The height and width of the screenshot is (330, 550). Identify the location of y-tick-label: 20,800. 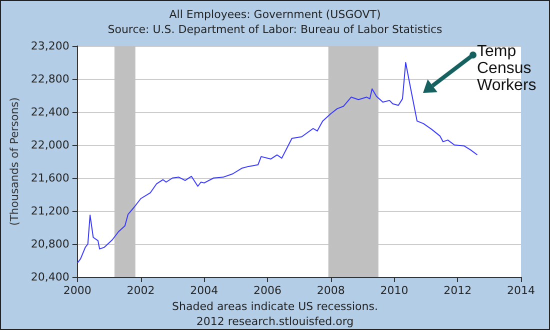
(50, 244).